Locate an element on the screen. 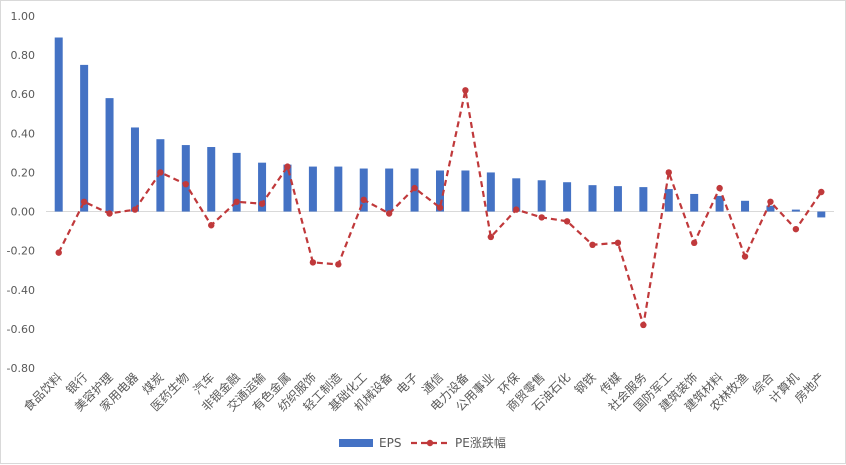  y-tick-label: 0.80 is located at coordinates (23, 55).